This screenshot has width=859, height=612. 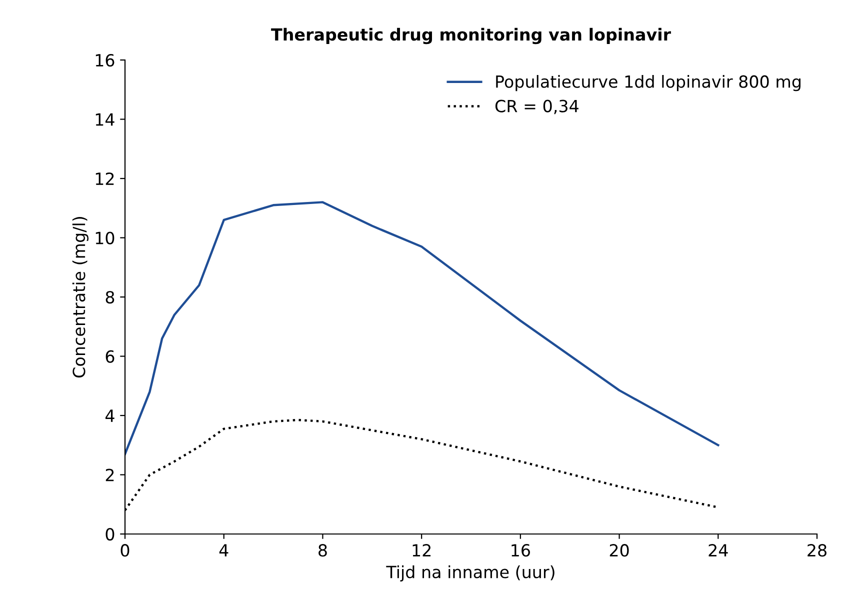 What do you see at coordinates (421, 550) in the screenshot?
I see `x-tick-label: 12` at bounding box center [421, 550].